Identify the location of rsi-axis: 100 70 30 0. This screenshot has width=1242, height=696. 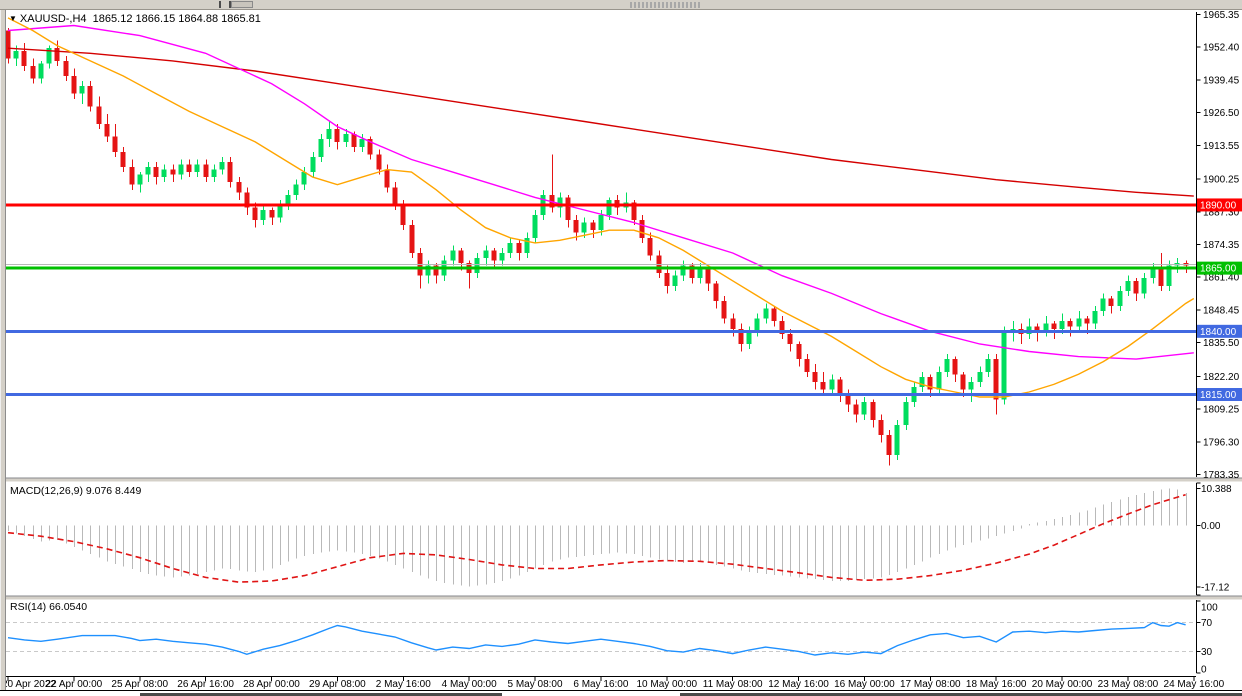
(1207, 638).